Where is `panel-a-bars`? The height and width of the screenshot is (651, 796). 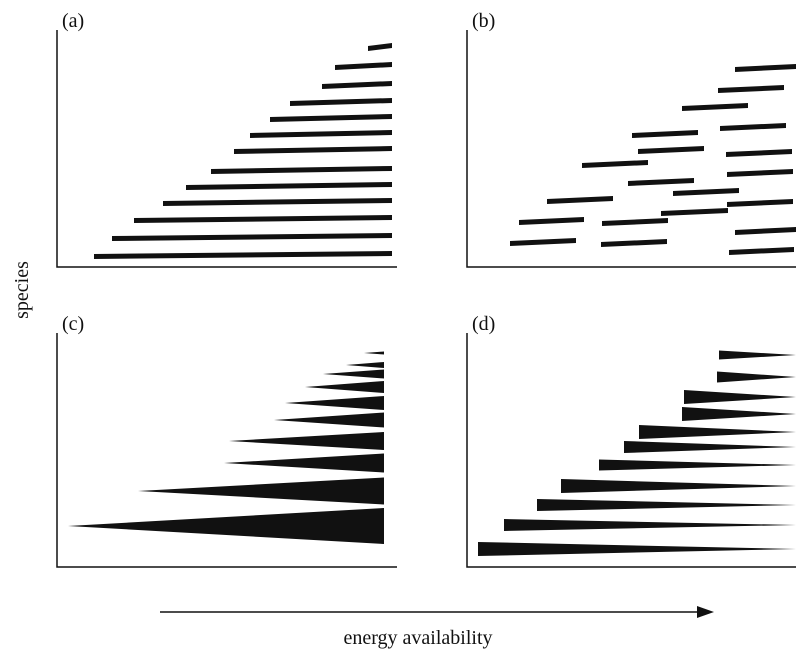
panel-a-bars is located at coordinates (243, 151).